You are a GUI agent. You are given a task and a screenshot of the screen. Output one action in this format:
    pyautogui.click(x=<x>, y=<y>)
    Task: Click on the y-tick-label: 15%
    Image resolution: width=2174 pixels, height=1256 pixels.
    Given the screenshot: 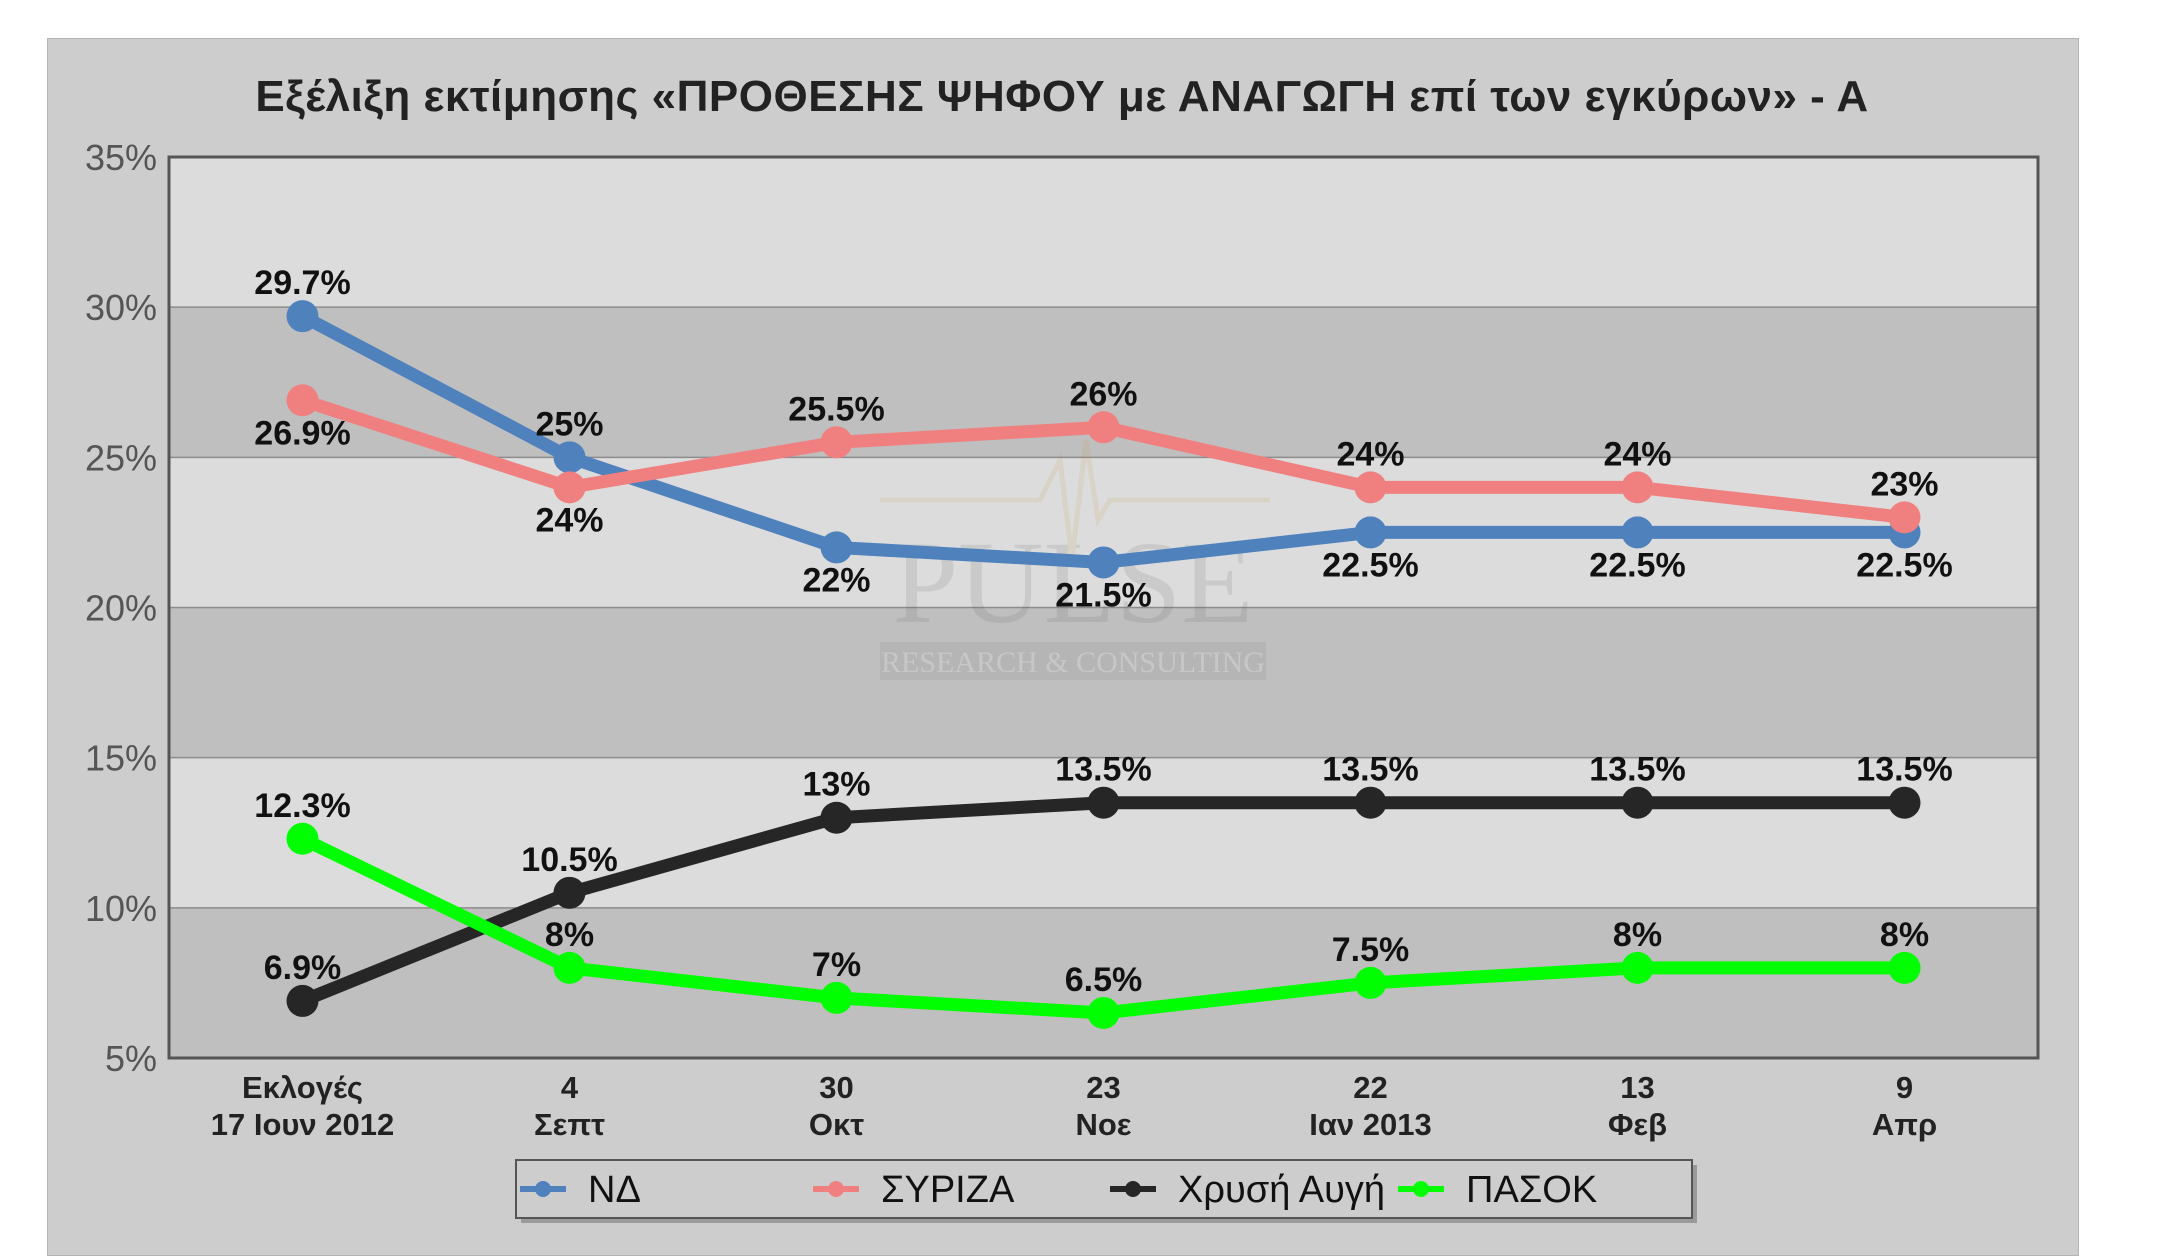 What is the action you would take?
    pyautogui.click(x=121, y=758)
    